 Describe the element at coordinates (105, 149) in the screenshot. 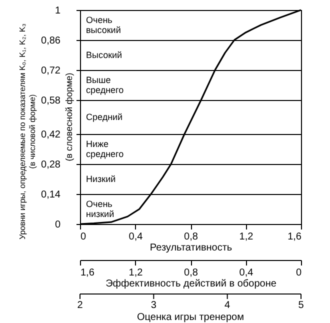

I see `annotation: Ниже среднего` at that location.